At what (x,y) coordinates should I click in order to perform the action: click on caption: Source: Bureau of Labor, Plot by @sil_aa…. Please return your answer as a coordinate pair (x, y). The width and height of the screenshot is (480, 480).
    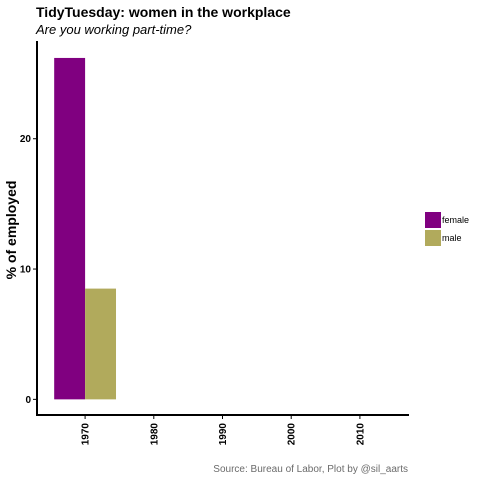
    Looking at the image, I should click on (310, 469).